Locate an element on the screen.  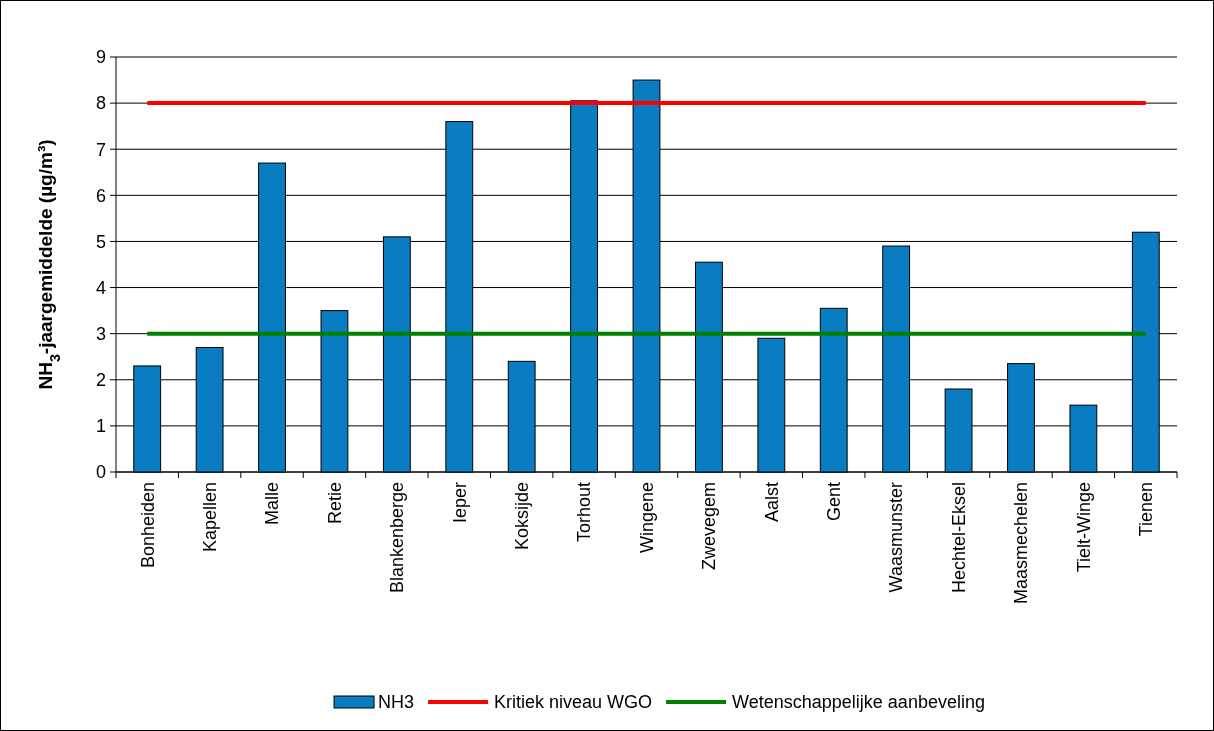
x-tick-label: Kapellen is located at coordinates (209, 517).